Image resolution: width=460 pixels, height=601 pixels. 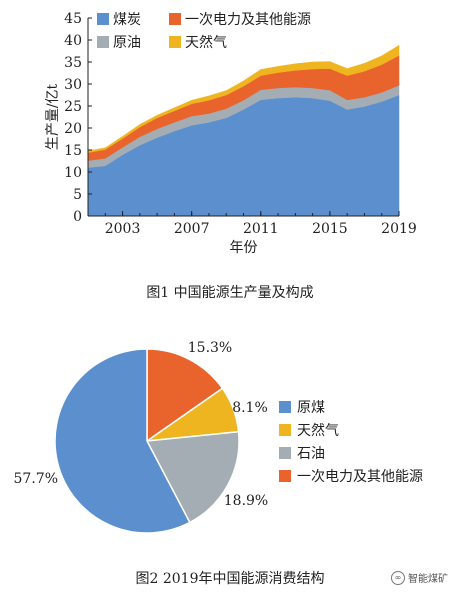 What do you see at coordinates (311, 408) in the screenshot?
I see `legend-label-3: 原煤` at bounding box center [311, 408].